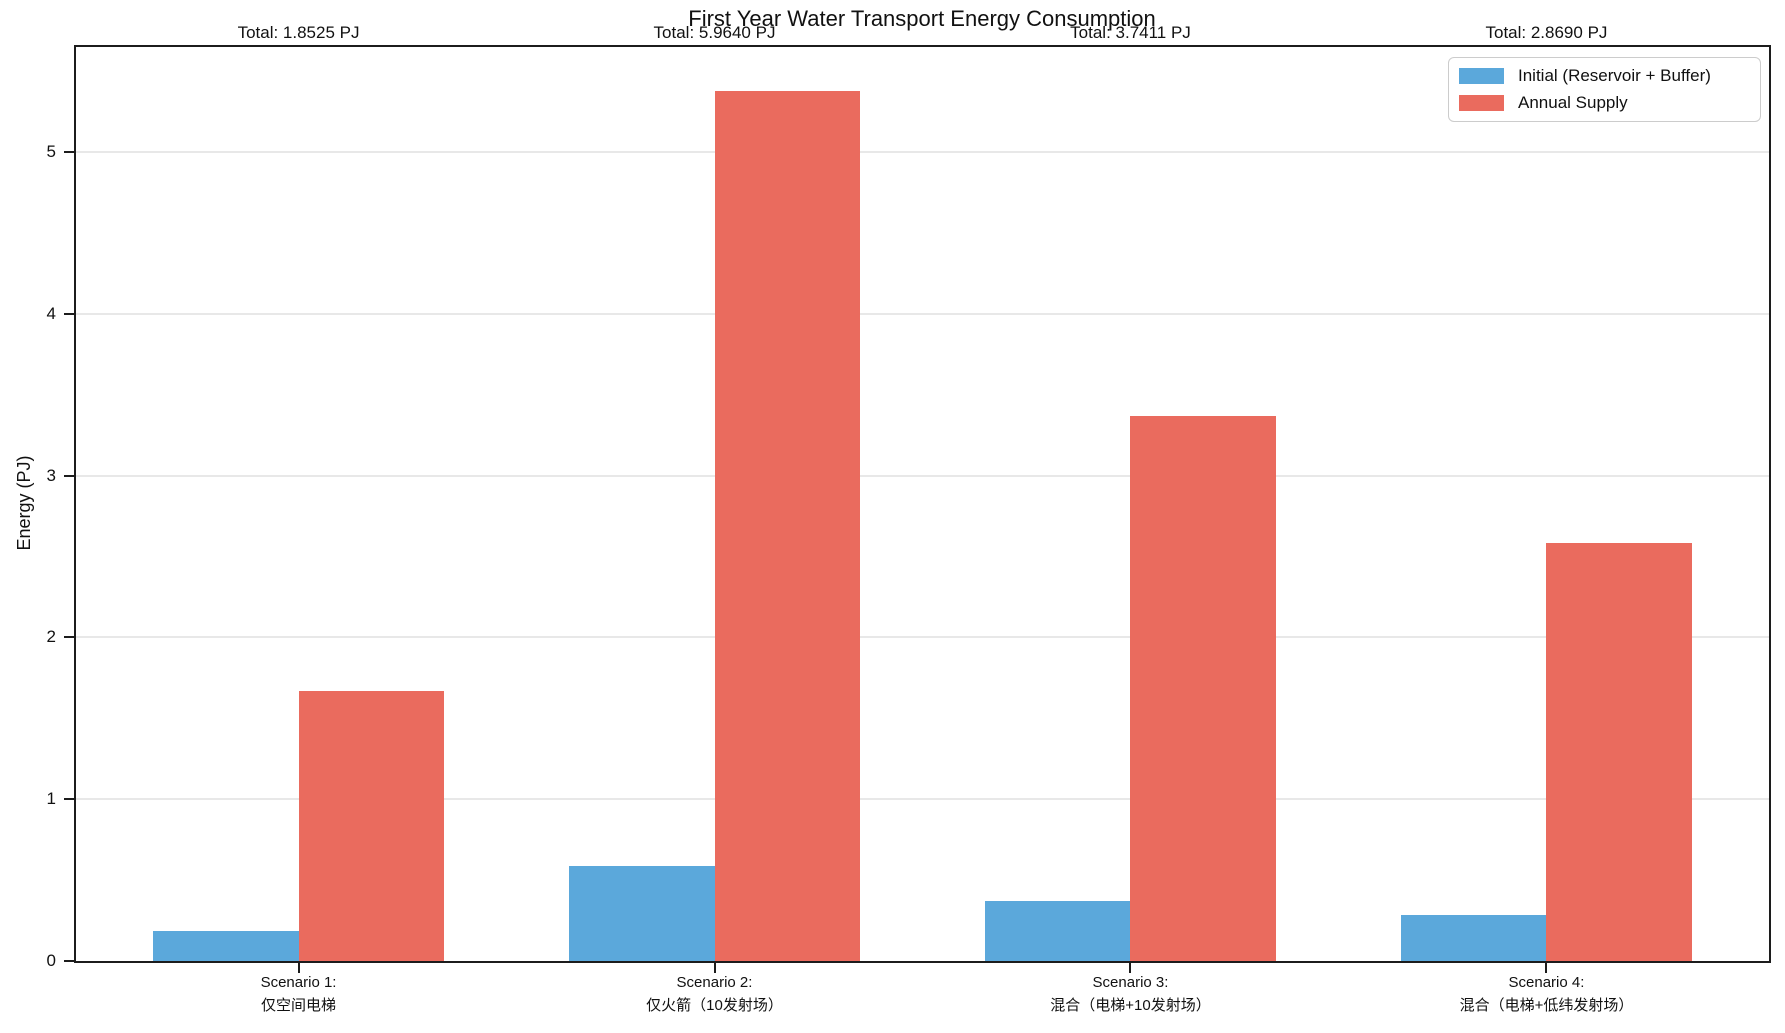 The width and height of the screenshot is (1785, 1033). Describe the element at coordinates (51, 313) in the screenshot. I see `y-tick-label-4: 4` at that location.